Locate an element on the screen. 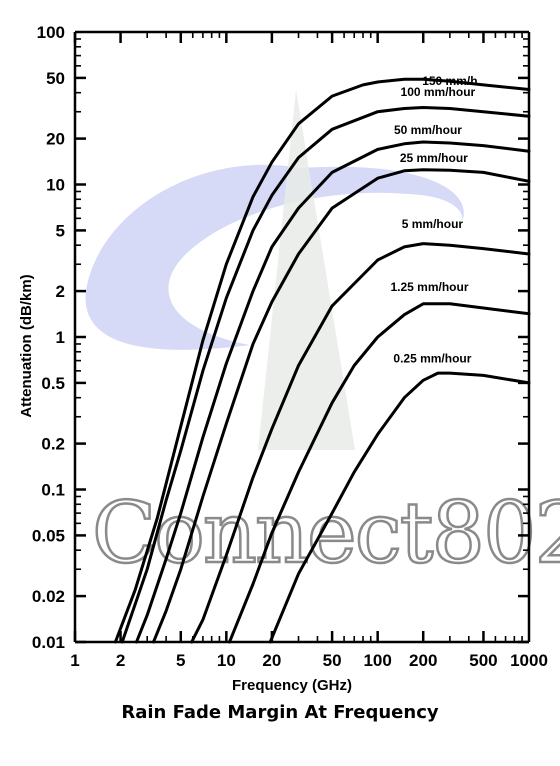  y-axis-title: Attenuation (dB/km) is located at coordinates (26, 345).